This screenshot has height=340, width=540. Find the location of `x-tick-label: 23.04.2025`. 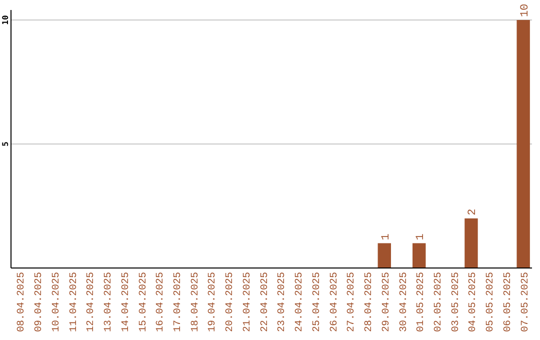

x-tick-label: 23.04.2025 is located at coordinates (282, 302).